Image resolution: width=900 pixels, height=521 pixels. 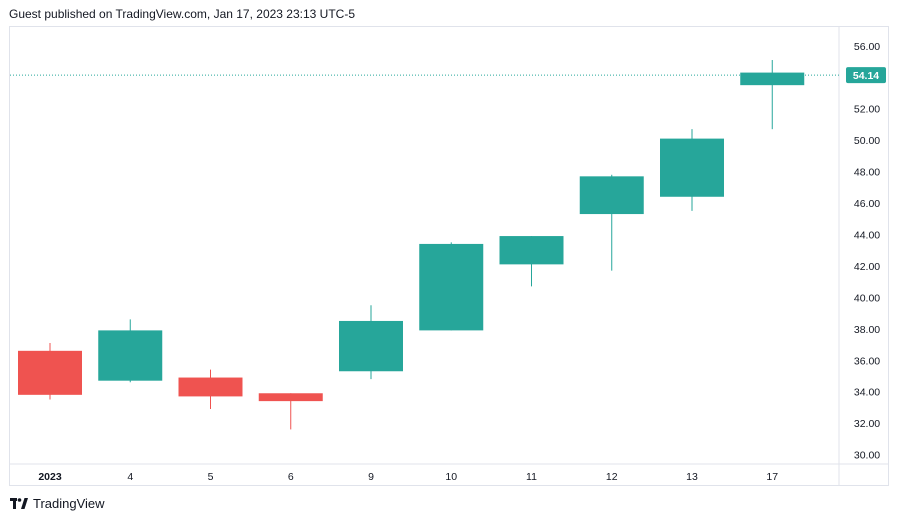 What do you see at coordinates (451, 477) in the screenshot?
I see `x-tick-label: 10` at bounding box center [451, 477].